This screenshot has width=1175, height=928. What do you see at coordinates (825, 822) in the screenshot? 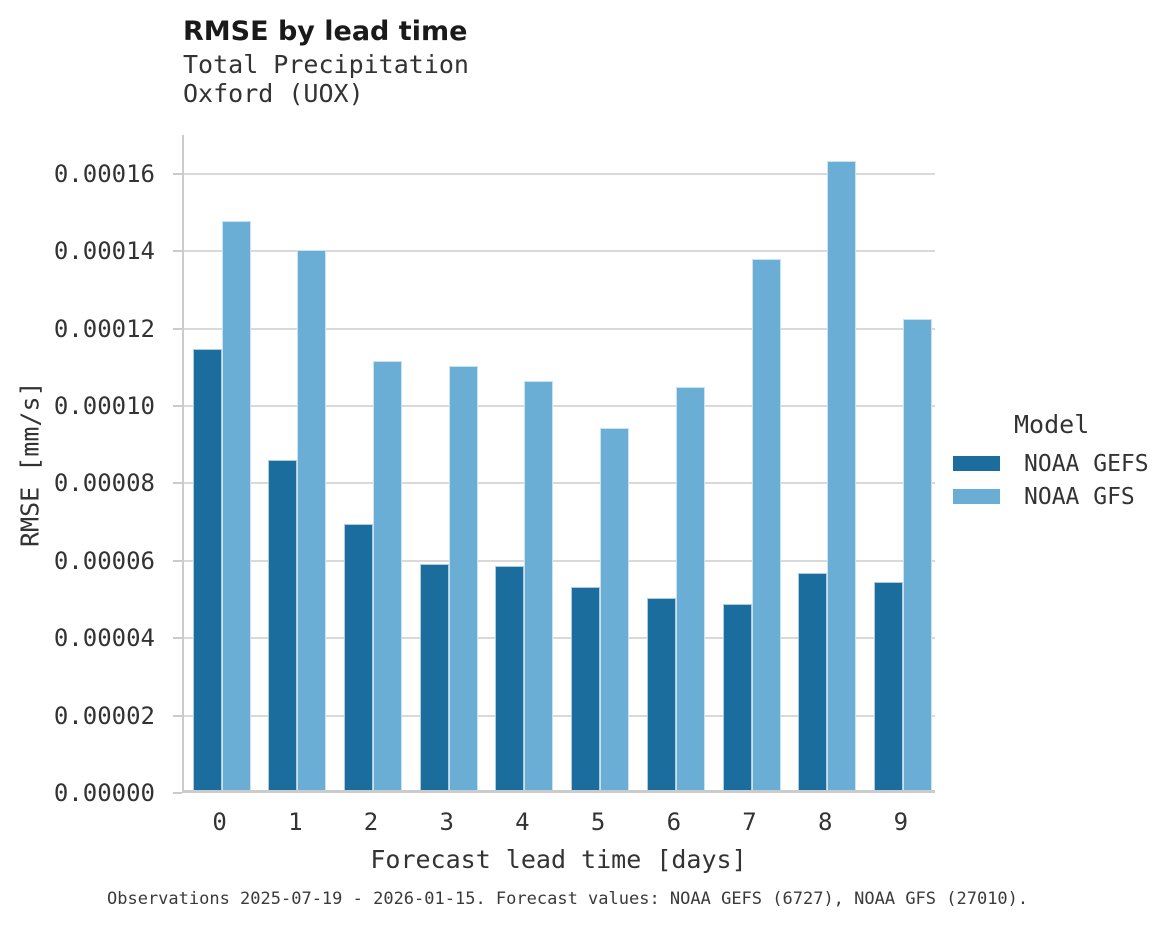
I see `x-tick-label: 8` at bounding box center [825, 822].